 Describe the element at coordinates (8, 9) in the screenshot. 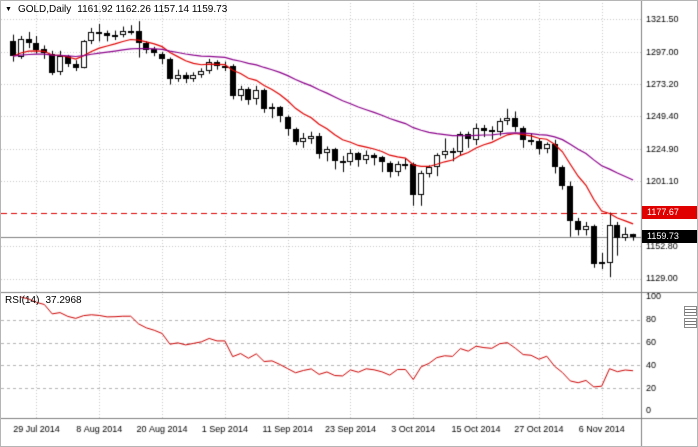

I see `chart-dropdown-icon: ▼` at that location.